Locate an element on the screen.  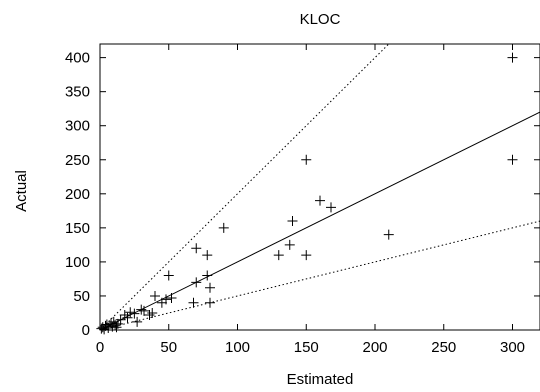
y-tick-label: 350 is located at coordinates (77, 92).